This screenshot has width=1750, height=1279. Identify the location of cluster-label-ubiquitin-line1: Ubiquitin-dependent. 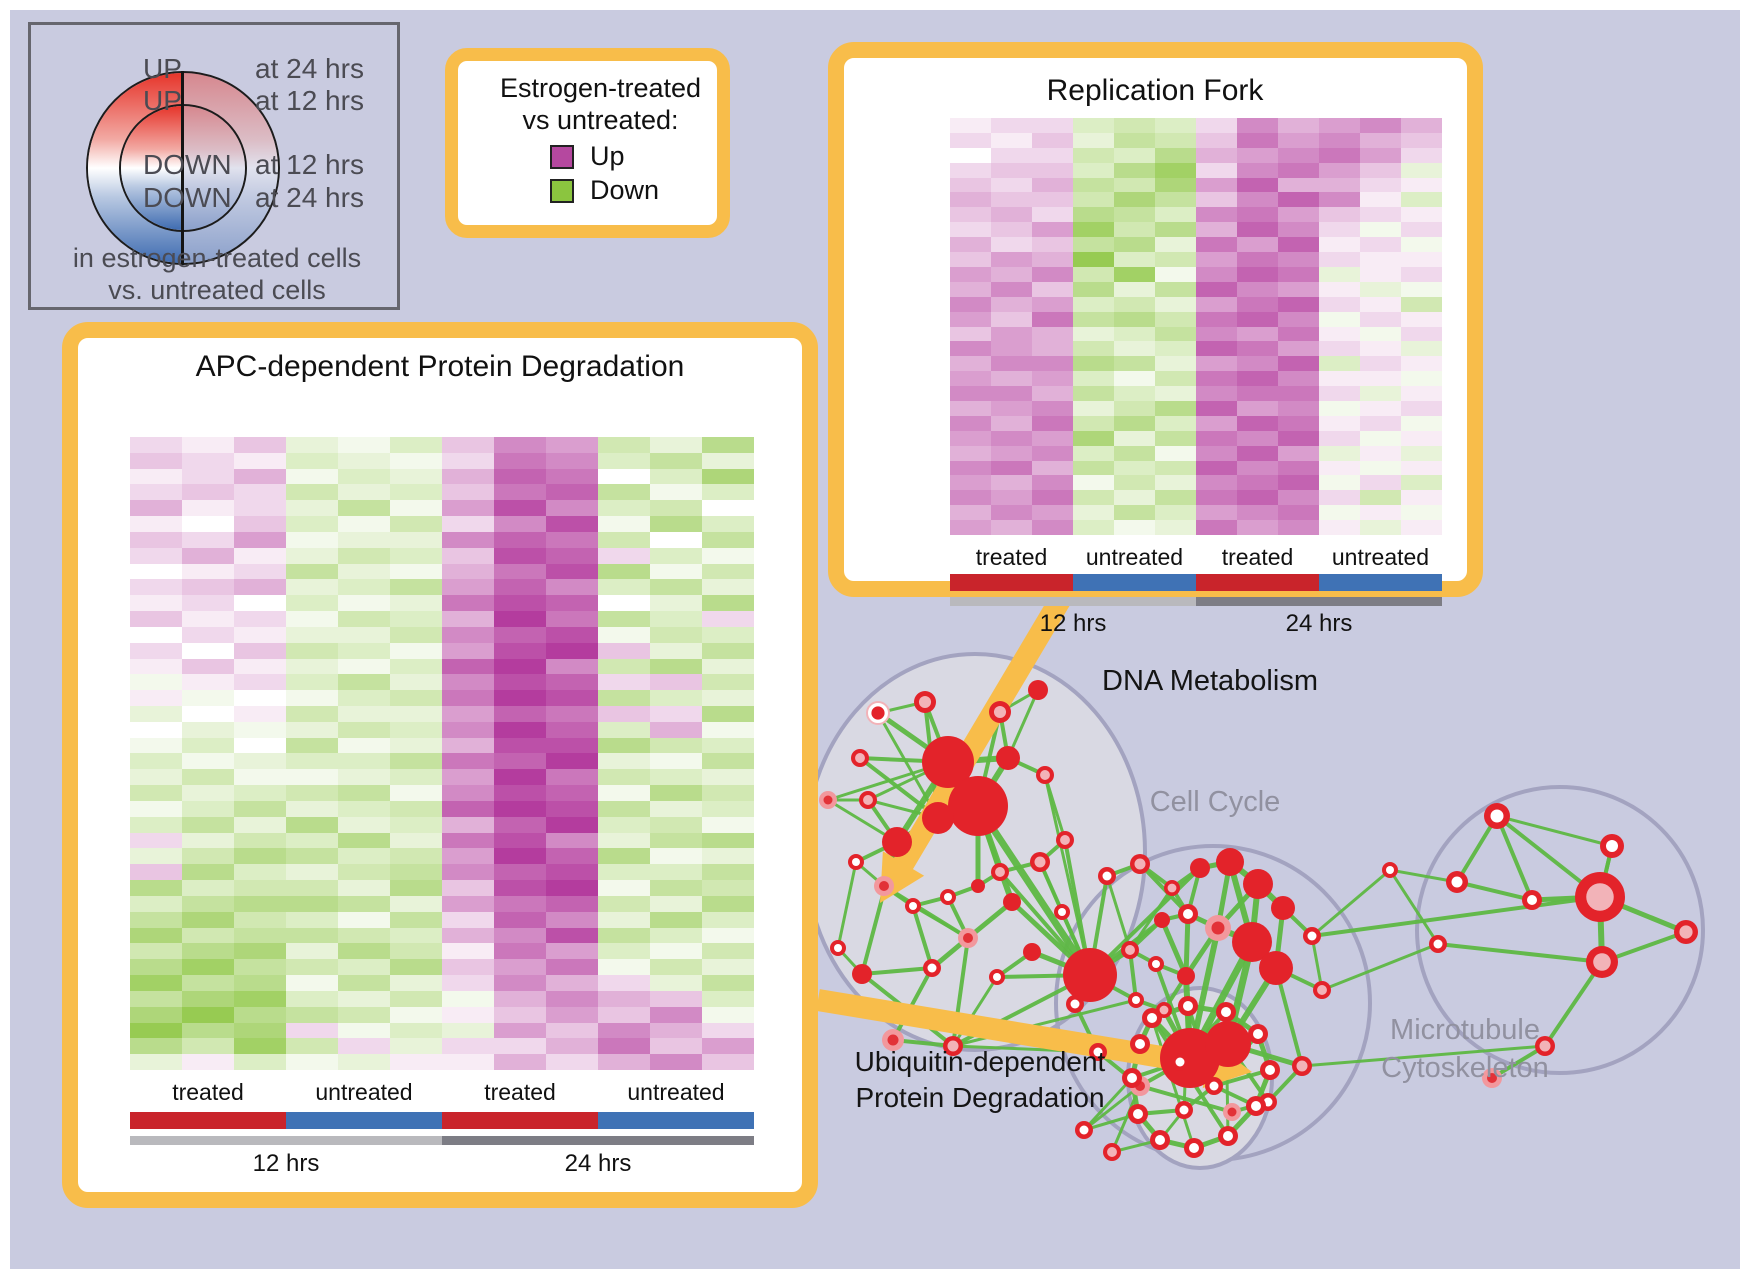
(980, 1061).